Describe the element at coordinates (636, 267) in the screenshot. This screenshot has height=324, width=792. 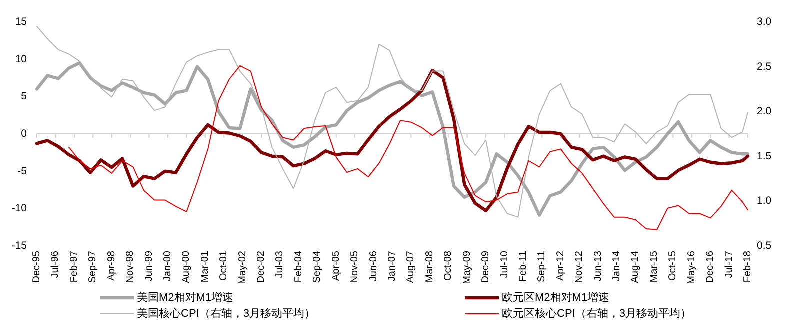
I see `x-tick-label: Aug-14` at that location.